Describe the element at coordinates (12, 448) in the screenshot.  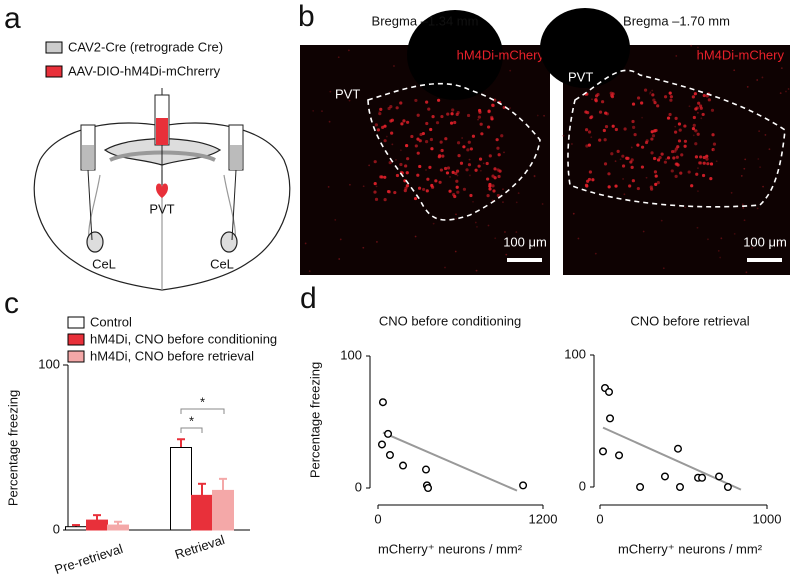
I see `y-axis-label: Percentage freezing` at that location.